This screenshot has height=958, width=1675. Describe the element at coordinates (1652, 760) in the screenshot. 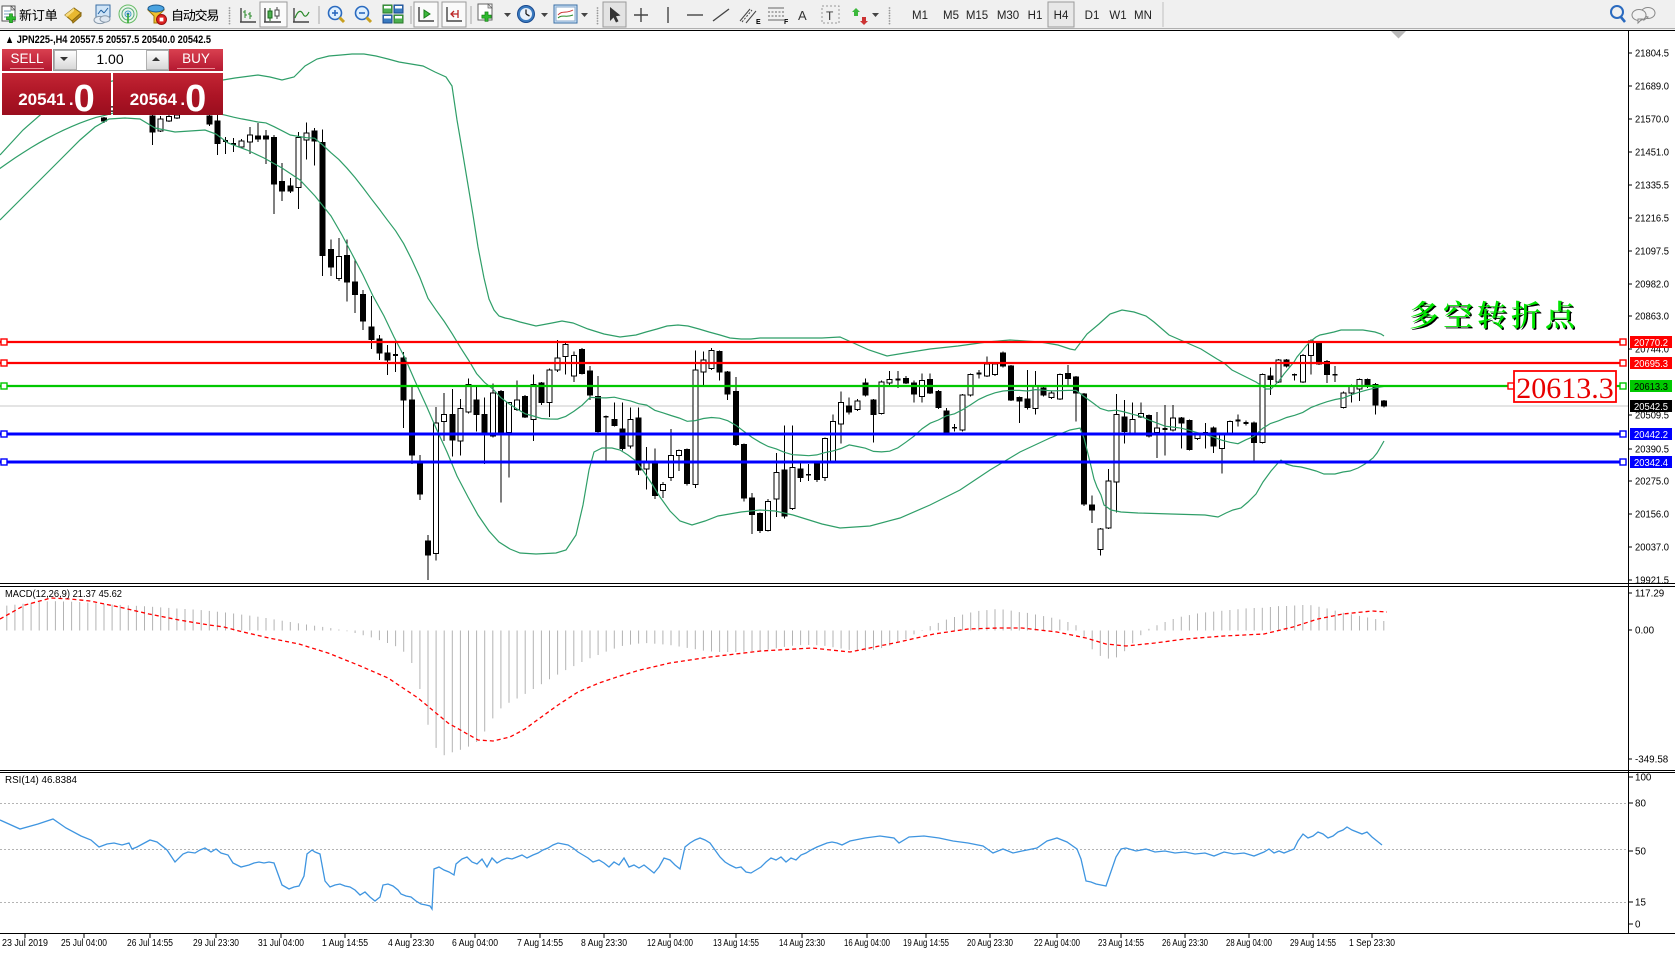

I see `svg-text: -349.58` at that location.